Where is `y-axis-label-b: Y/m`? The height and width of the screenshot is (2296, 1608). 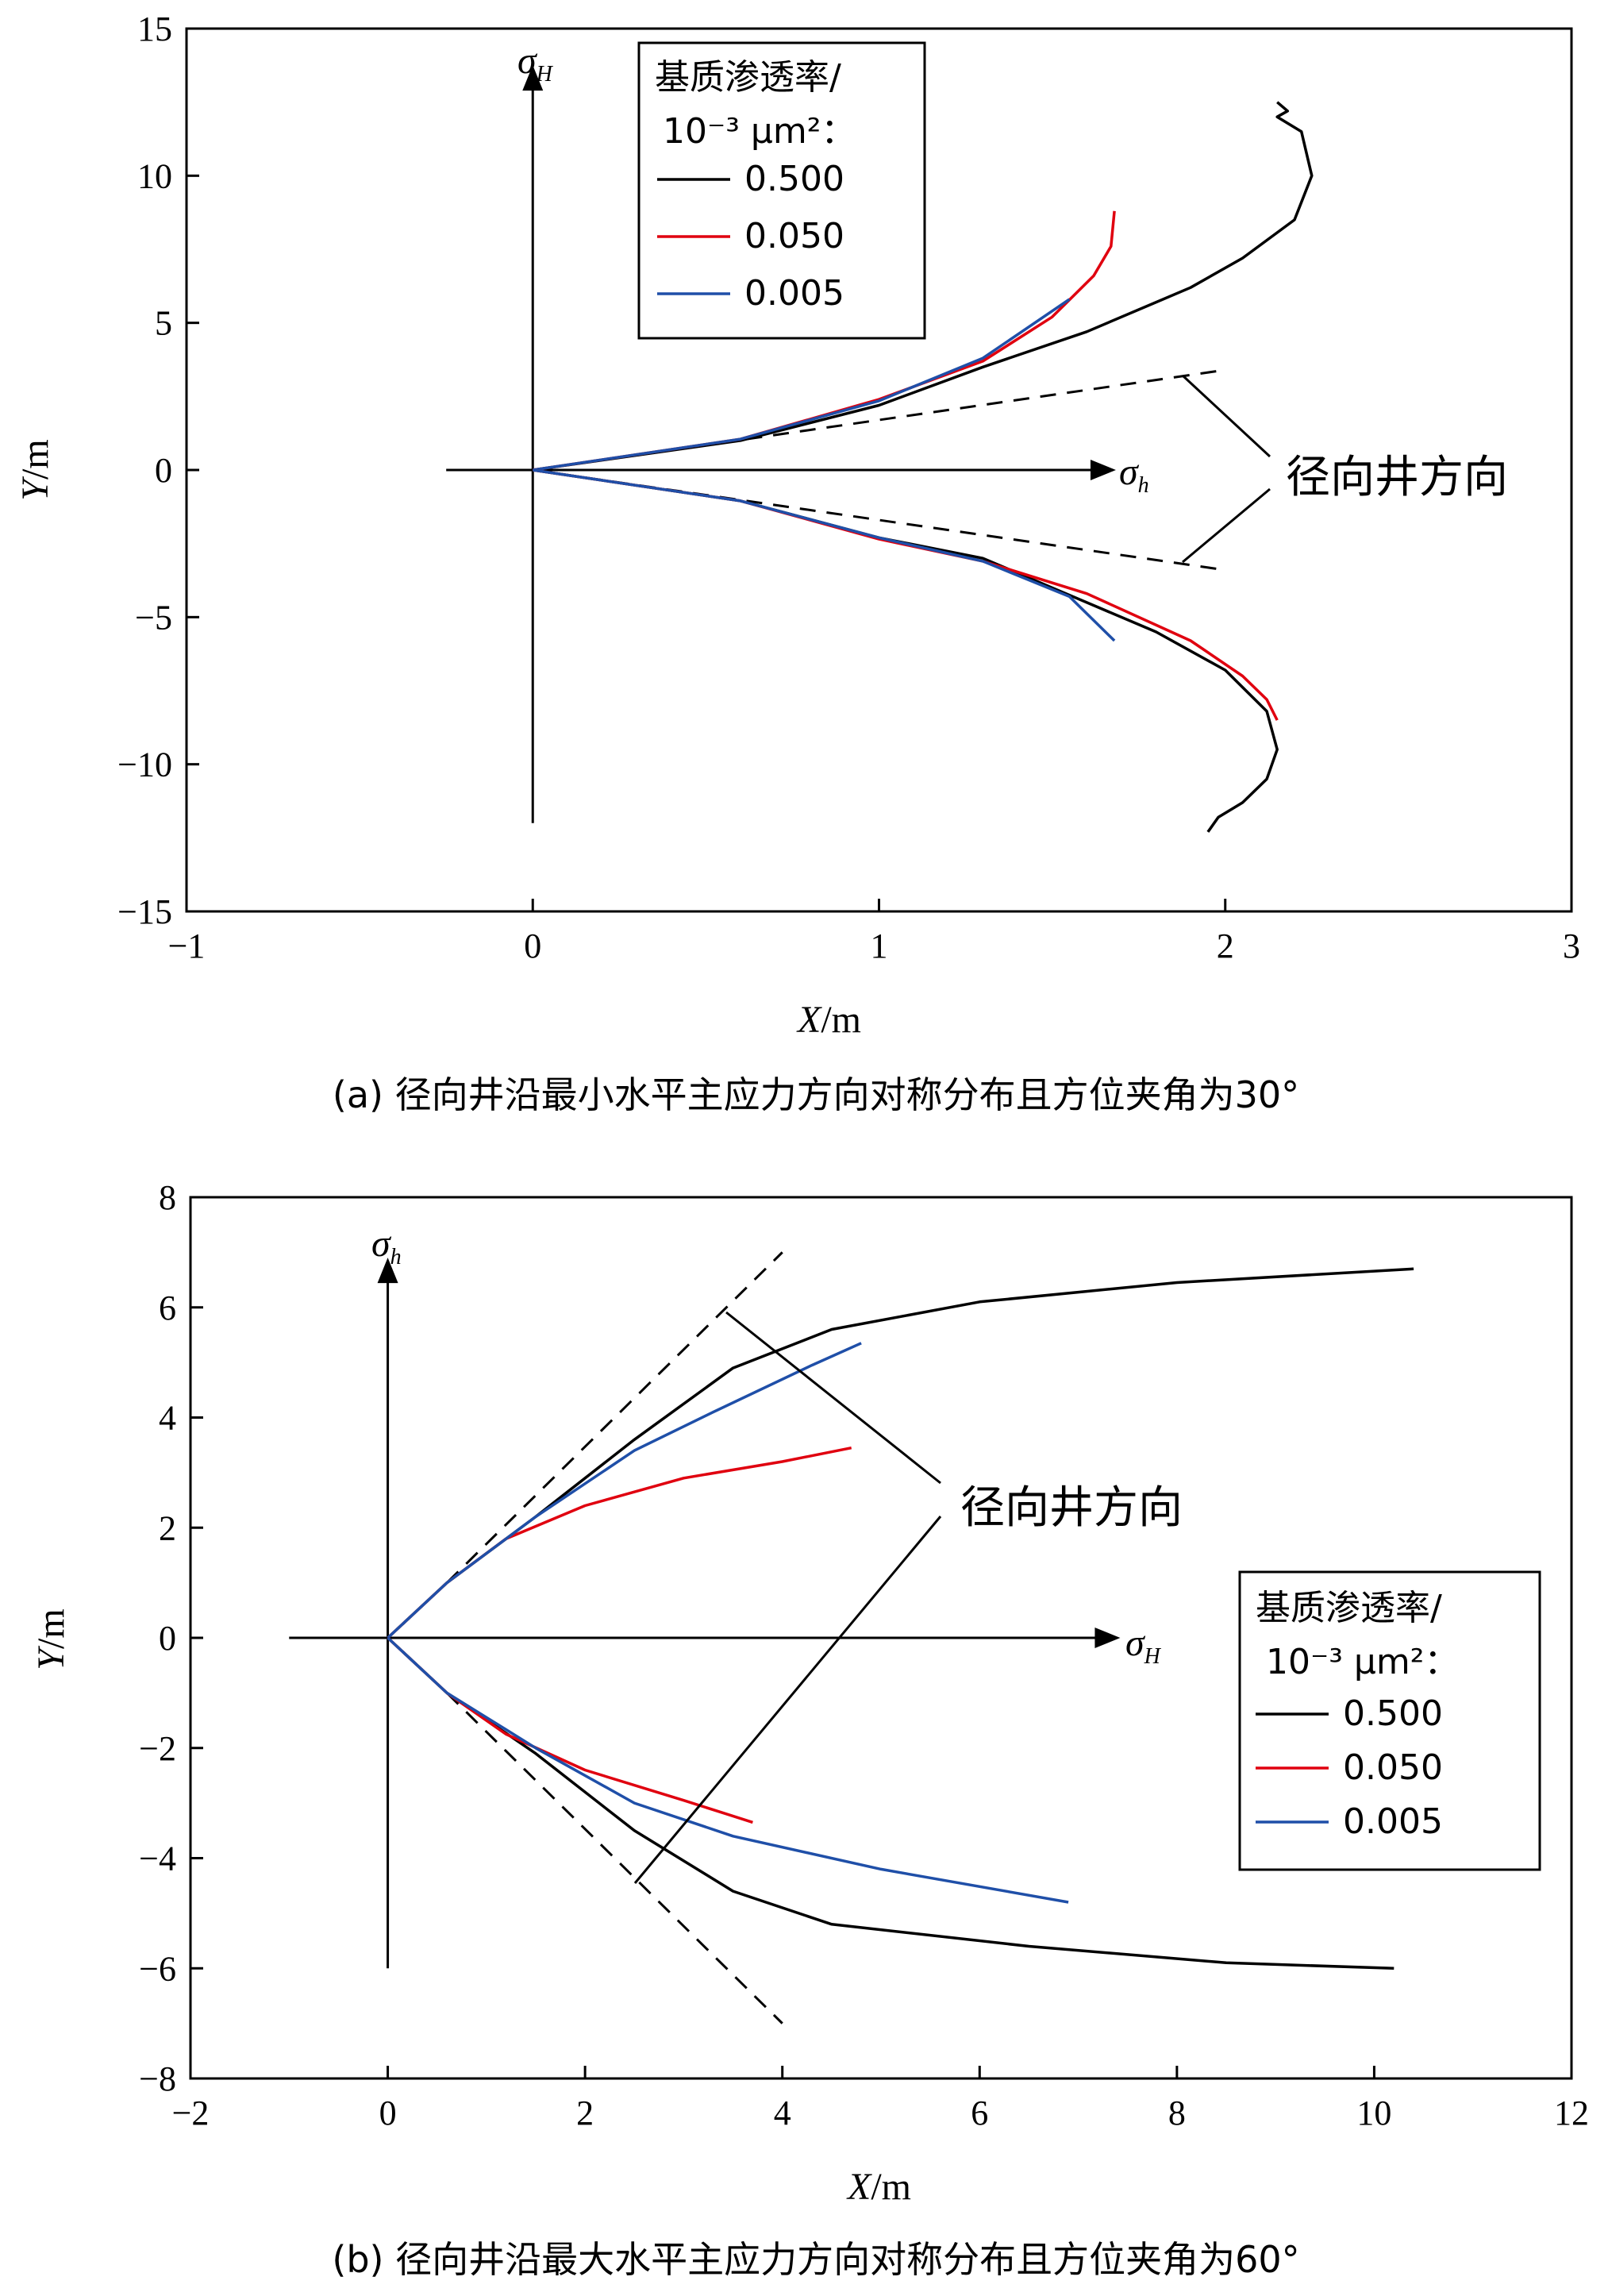 y-axis-label-b: Y/m is located at coordinates (51, 1639).